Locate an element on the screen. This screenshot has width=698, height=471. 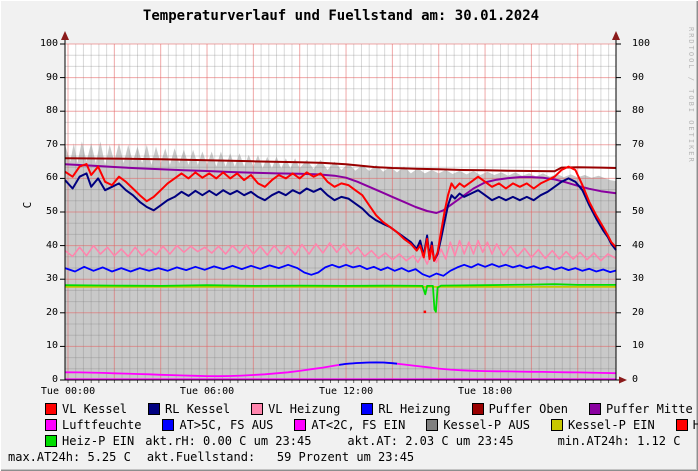
vl_heizung-line is located at coordinates (340, 252).